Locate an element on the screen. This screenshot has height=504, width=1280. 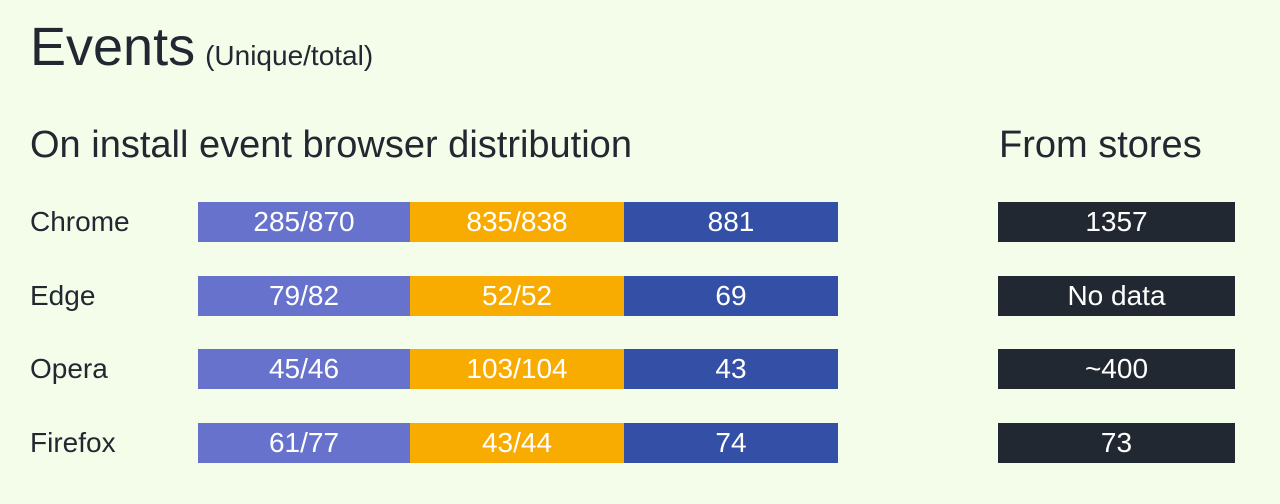
row-label-firefox: Firefox is located at coordinates (73, 442).